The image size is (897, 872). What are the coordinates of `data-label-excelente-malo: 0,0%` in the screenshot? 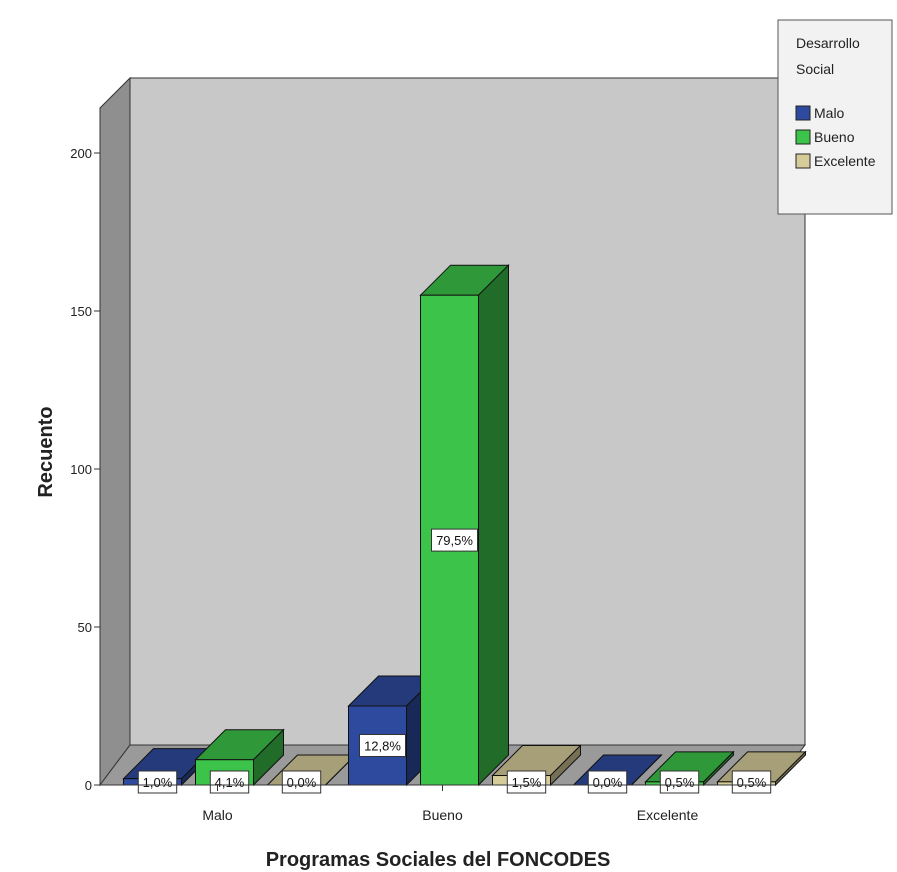 It's located at (302, 782).